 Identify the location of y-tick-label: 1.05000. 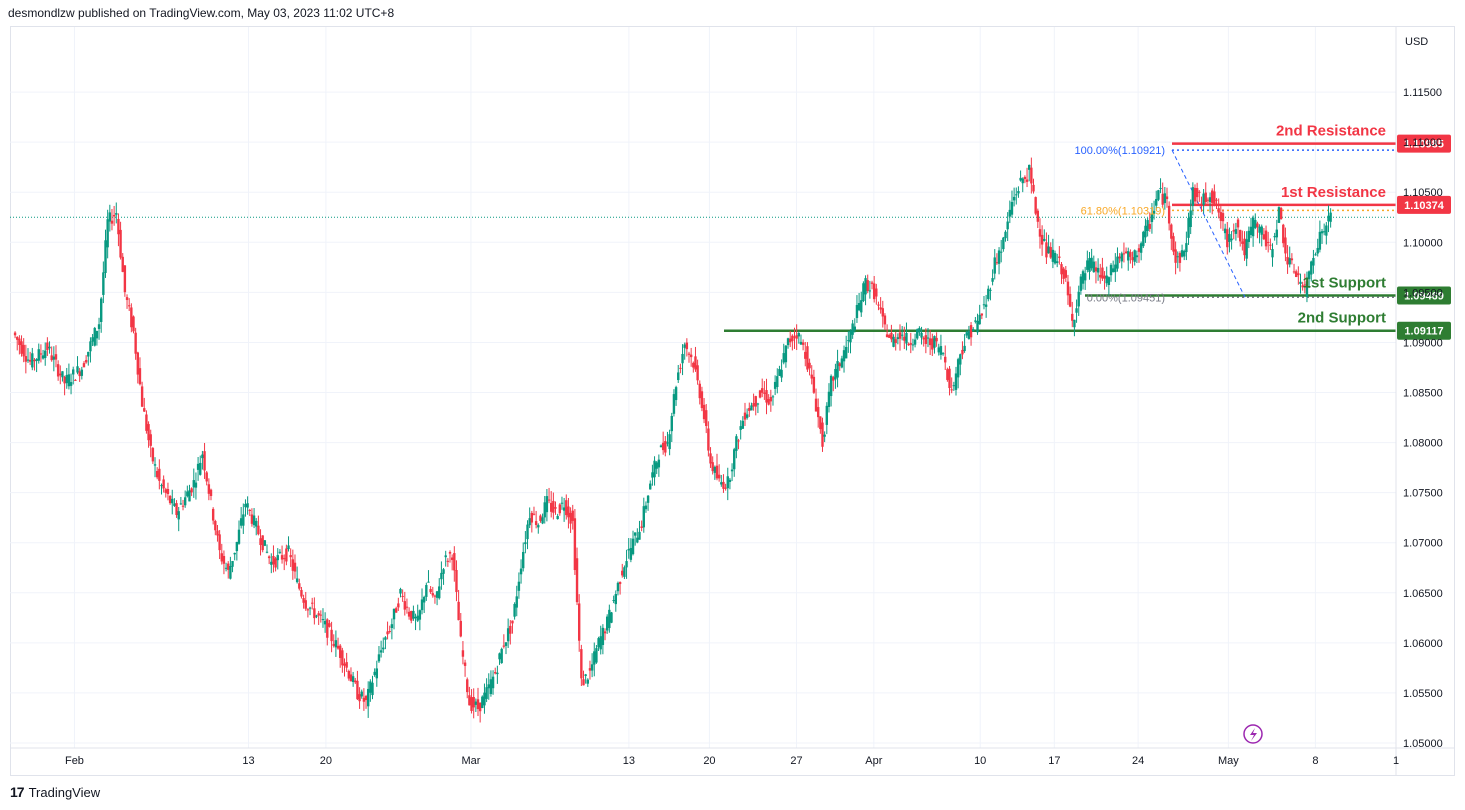
(1423, 744).